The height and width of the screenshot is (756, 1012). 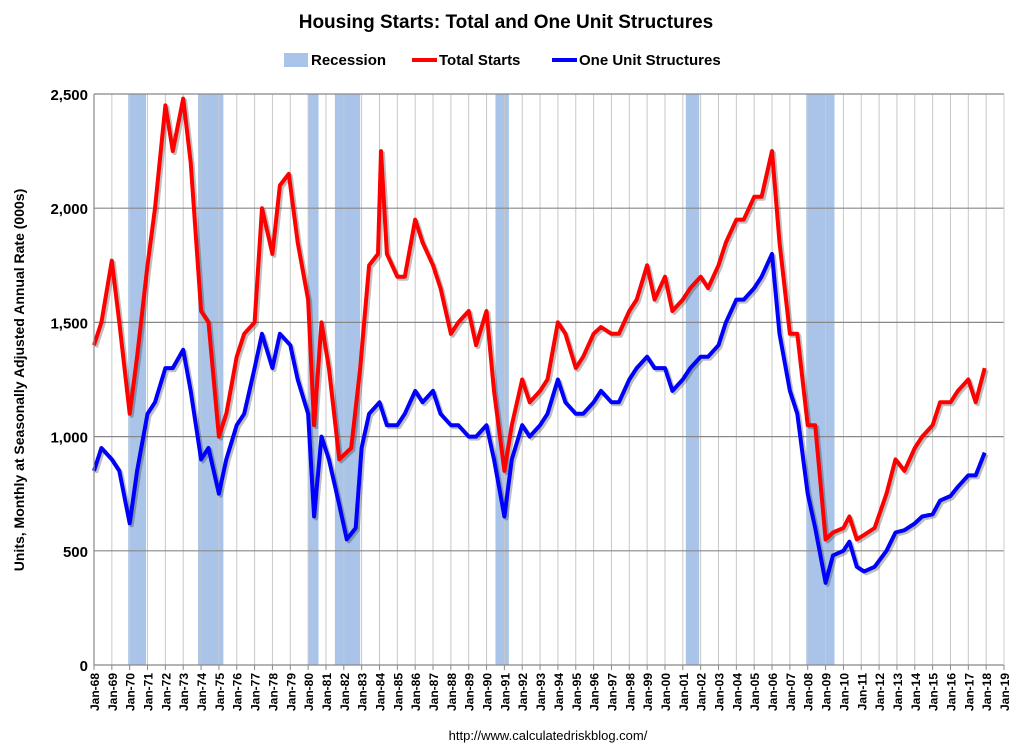 What do you see at coordinates (434, 692) in the screenshot?
I see `x-tick-label: Jan-87` at bounding box center [434, 692].